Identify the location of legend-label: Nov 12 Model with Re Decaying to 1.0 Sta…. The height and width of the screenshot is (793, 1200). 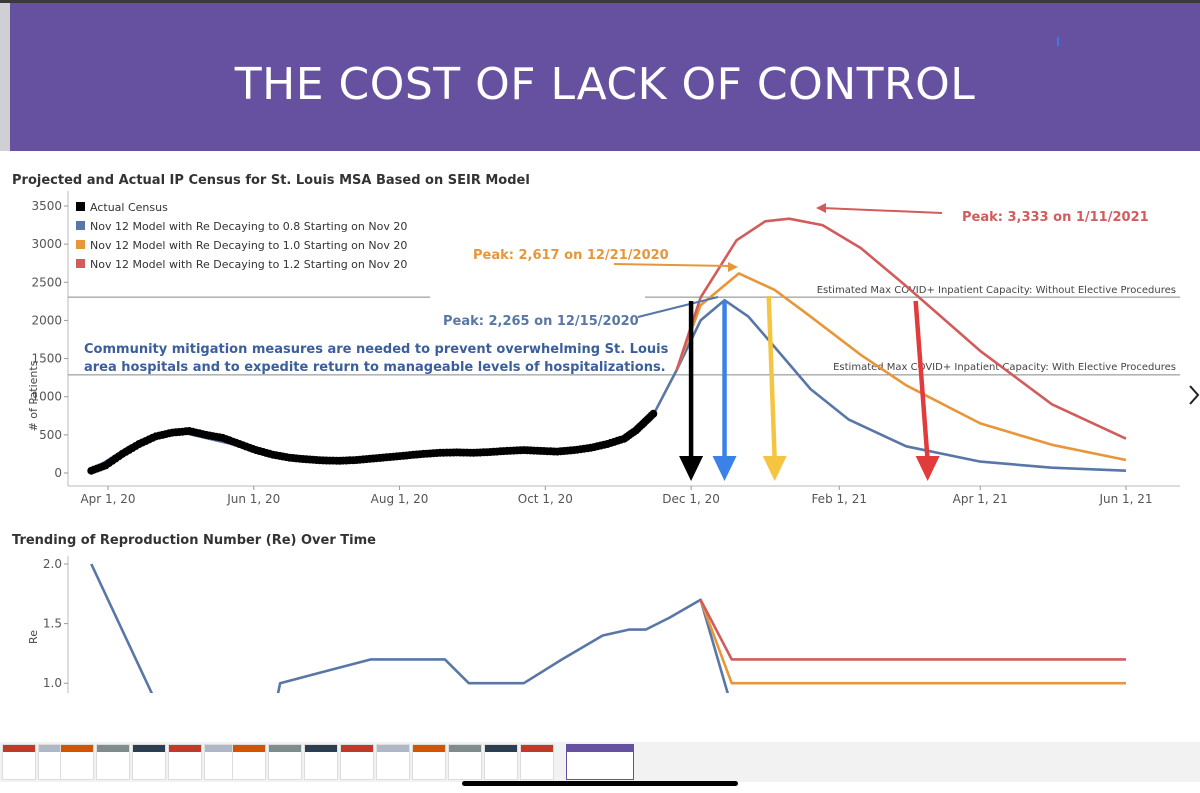
(248, 245).